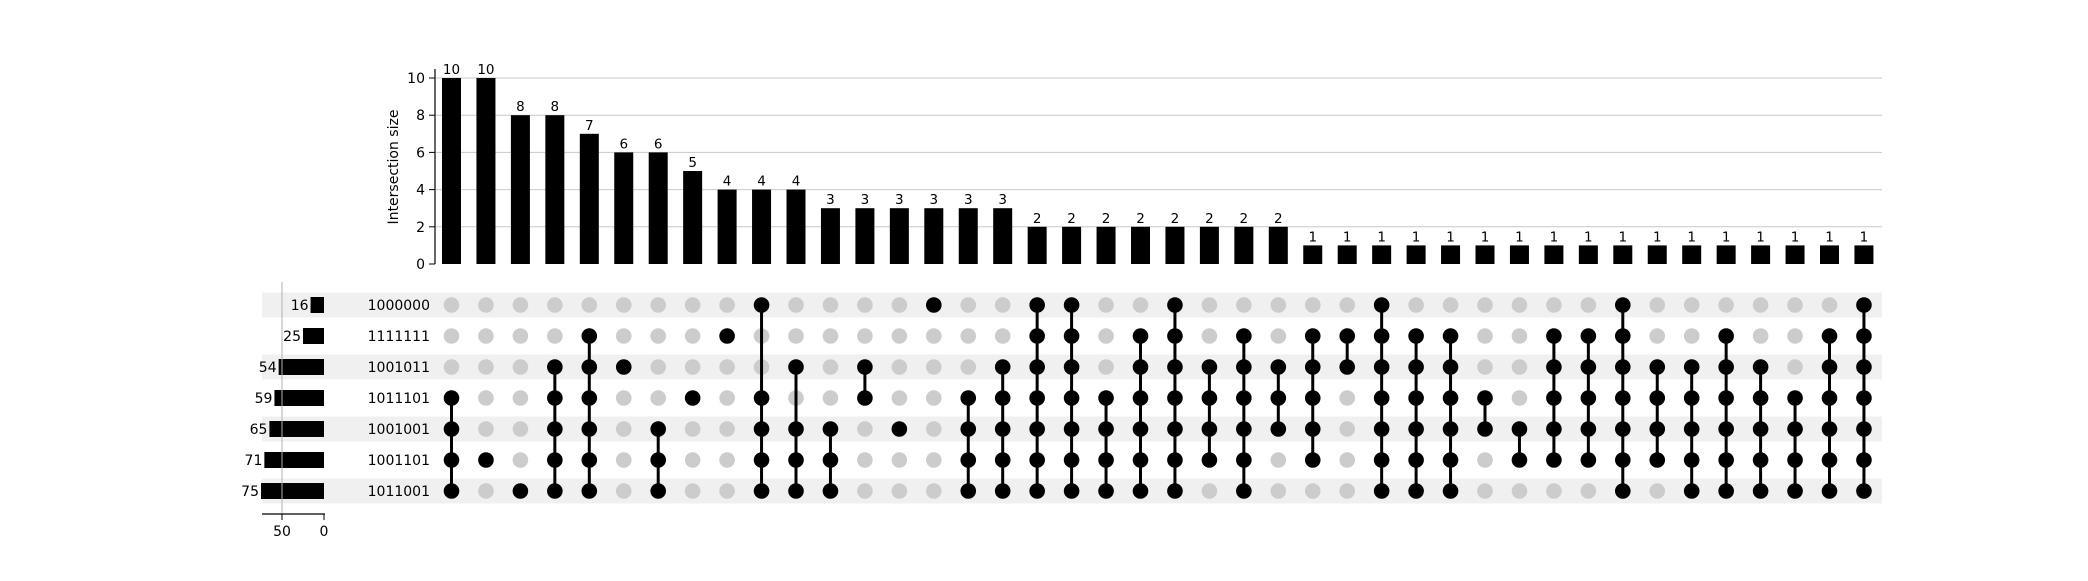 This screenshot has width=2088, height=581. What do you see at coordinates (324, 532) in the screenshot?
I see `set-size-tick-label: 0` at bounding box center [324, 532].